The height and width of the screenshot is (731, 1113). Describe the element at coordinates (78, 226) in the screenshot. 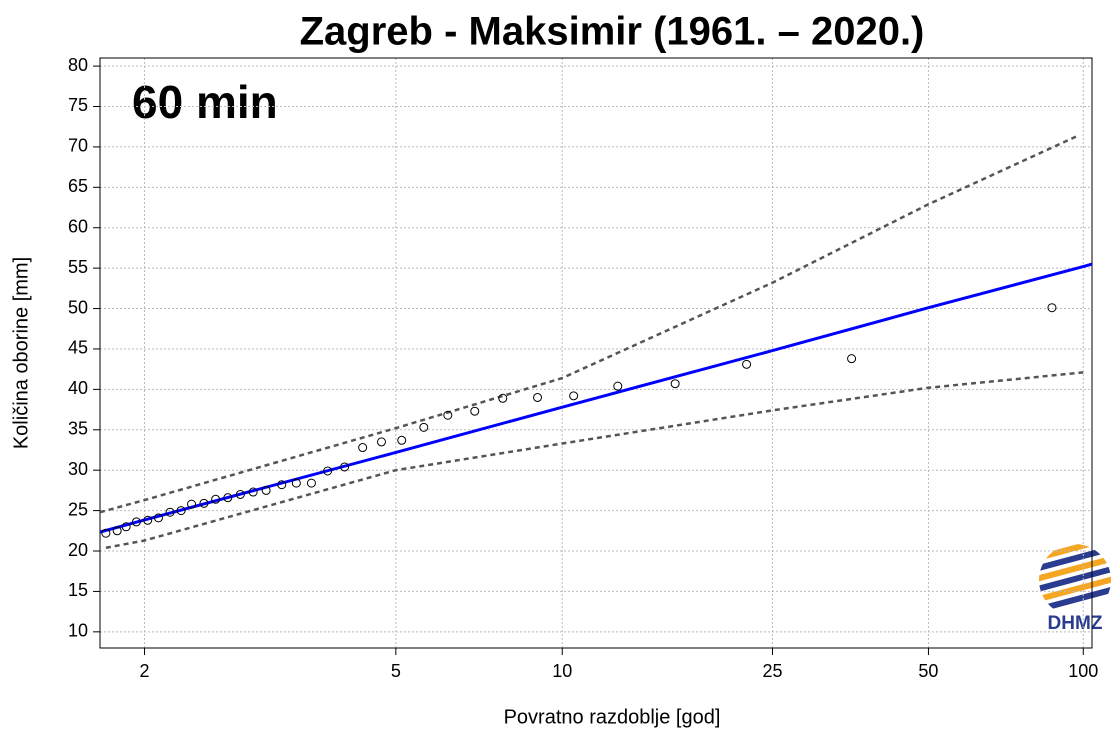

I see `y-tick-label: 60` at that location.